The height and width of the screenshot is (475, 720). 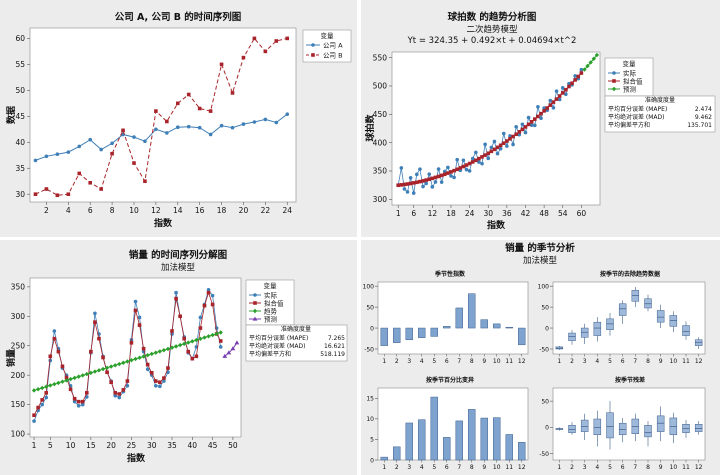 What do you see at coordinates (333, 56) in the screenshot?
I see `chart1-legend-label-b: 公司 B` at bounding box center [333, 56].